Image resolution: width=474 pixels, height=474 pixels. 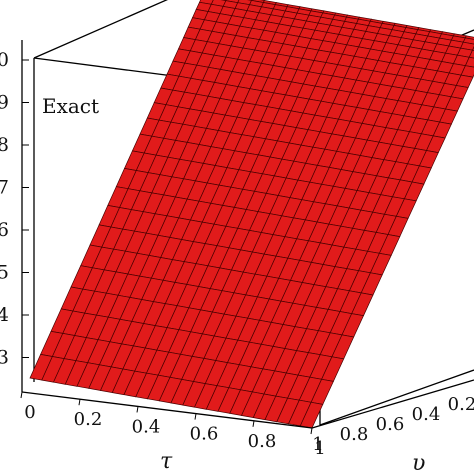 I want to click on z-tick-label: 6, so click(x=4, y=230).